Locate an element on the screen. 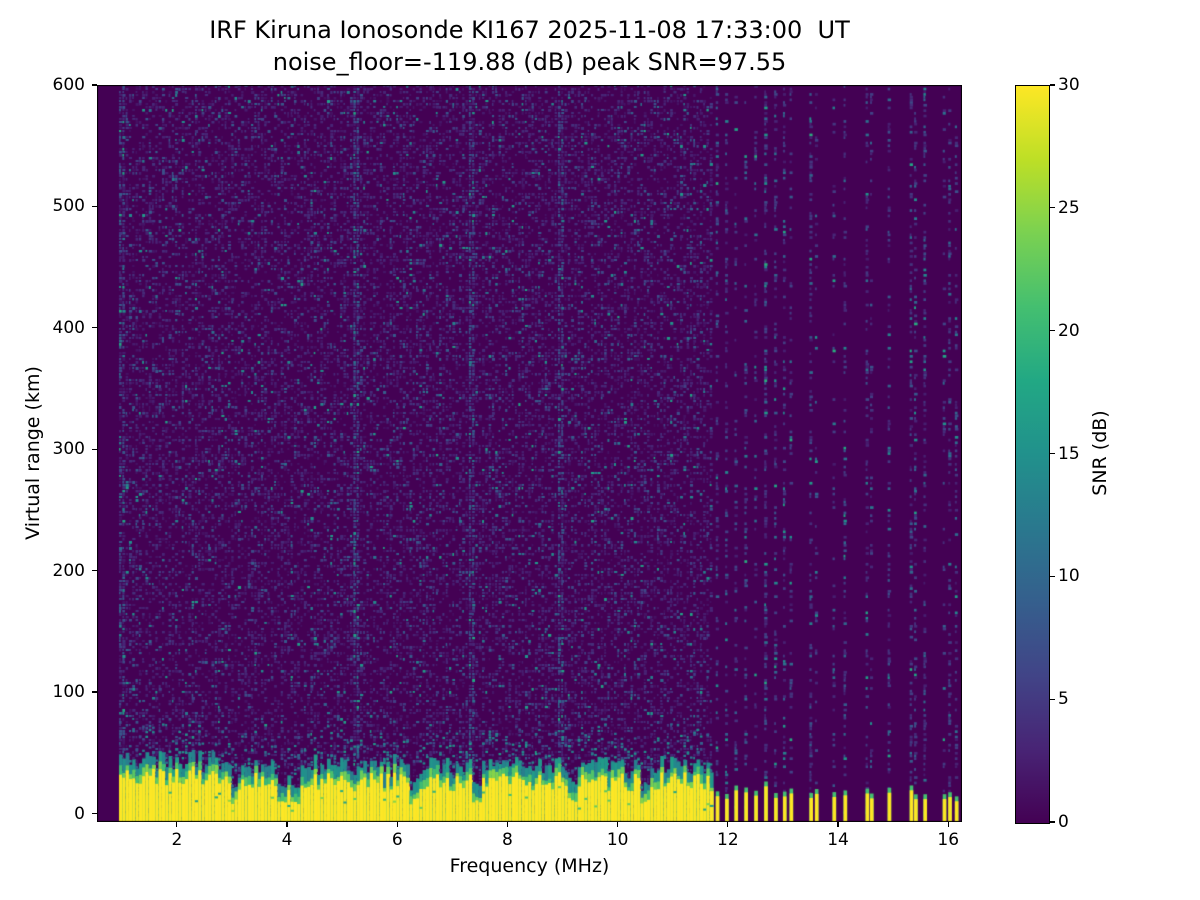  colorbar-tick-label: 5 is located at coordinates (1063, 699).